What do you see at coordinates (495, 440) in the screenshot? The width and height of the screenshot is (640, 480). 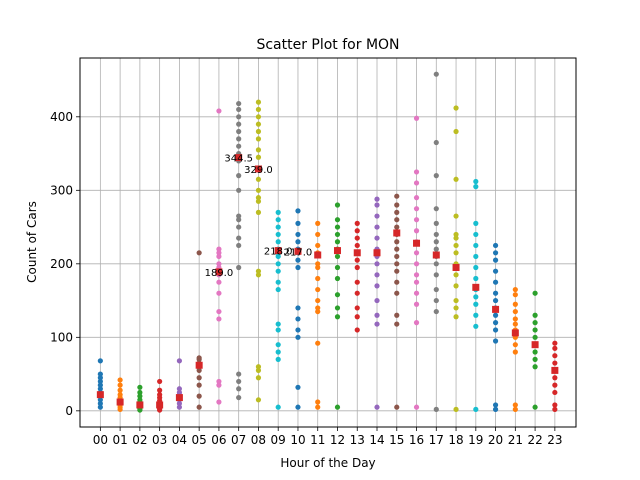 I see `x-tick-label: 20` at bounding box center [495, 440].